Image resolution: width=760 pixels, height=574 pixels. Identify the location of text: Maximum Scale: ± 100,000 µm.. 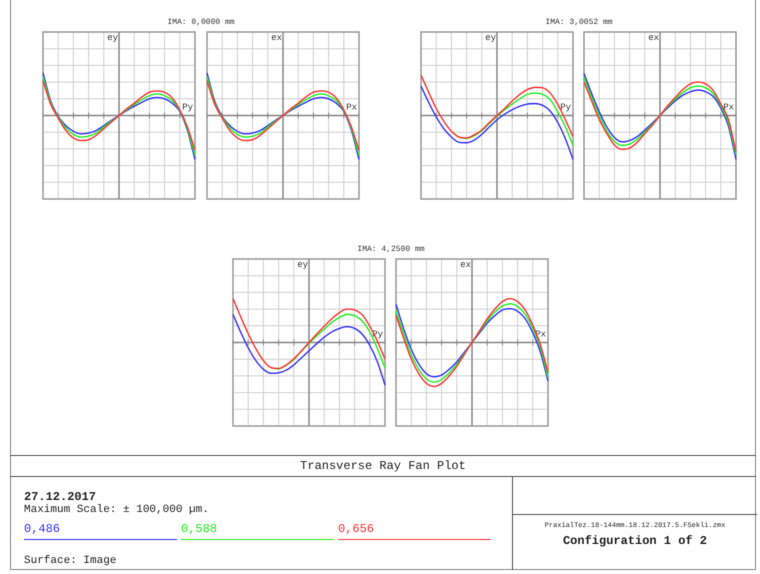
(116, 510).